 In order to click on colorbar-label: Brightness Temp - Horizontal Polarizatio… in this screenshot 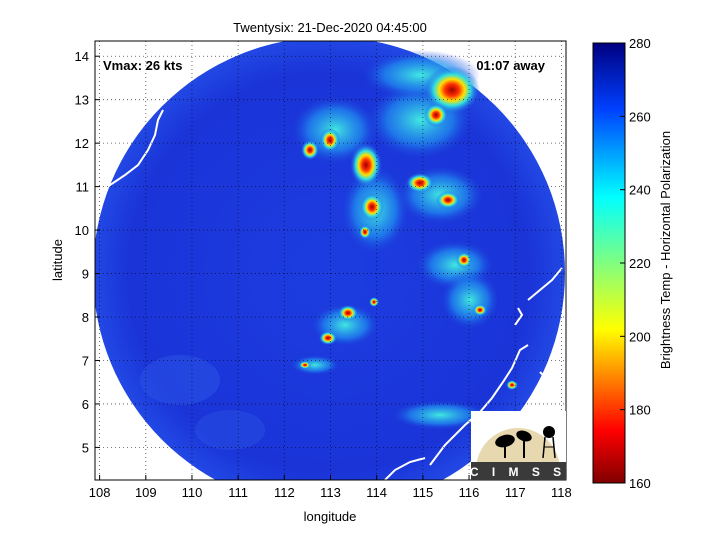, I will do `click(665, 250)`.